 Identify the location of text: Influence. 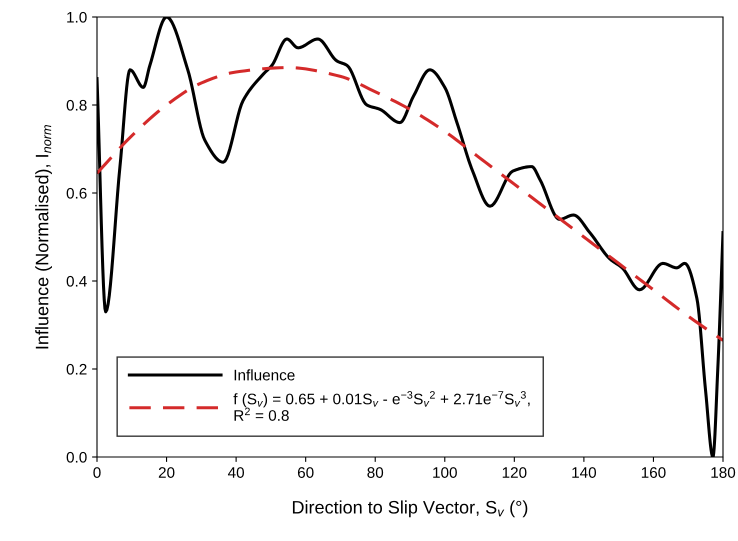
(264, 374).